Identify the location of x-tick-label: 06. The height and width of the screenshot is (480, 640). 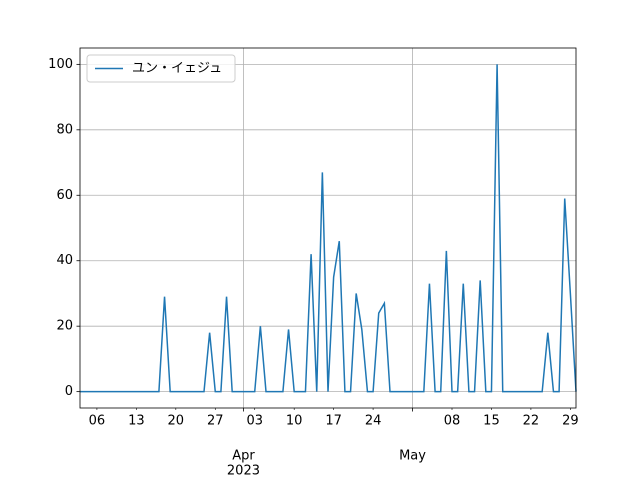
(97, 421).